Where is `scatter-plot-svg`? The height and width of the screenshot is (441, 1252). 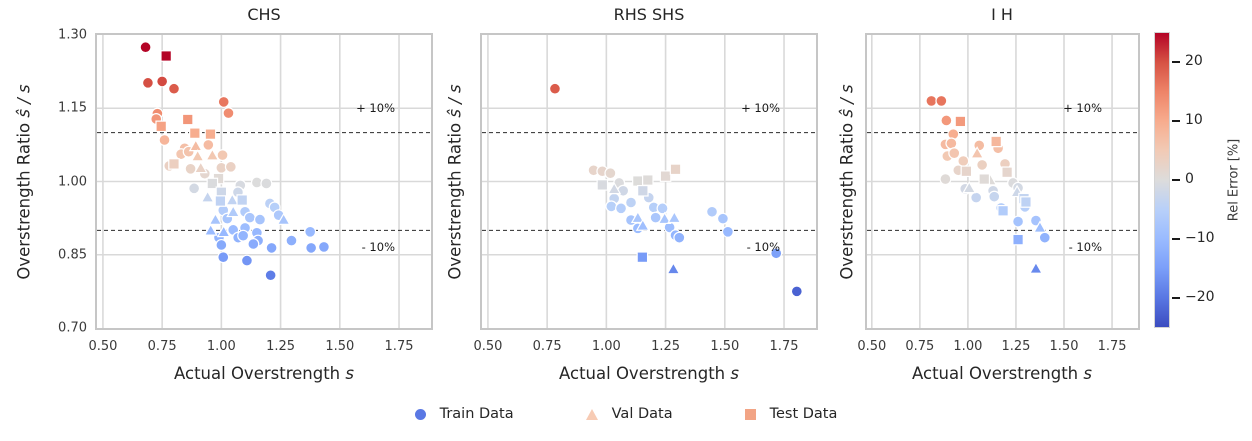 scatter-plot-svg is located at coordinates (1002, 181).